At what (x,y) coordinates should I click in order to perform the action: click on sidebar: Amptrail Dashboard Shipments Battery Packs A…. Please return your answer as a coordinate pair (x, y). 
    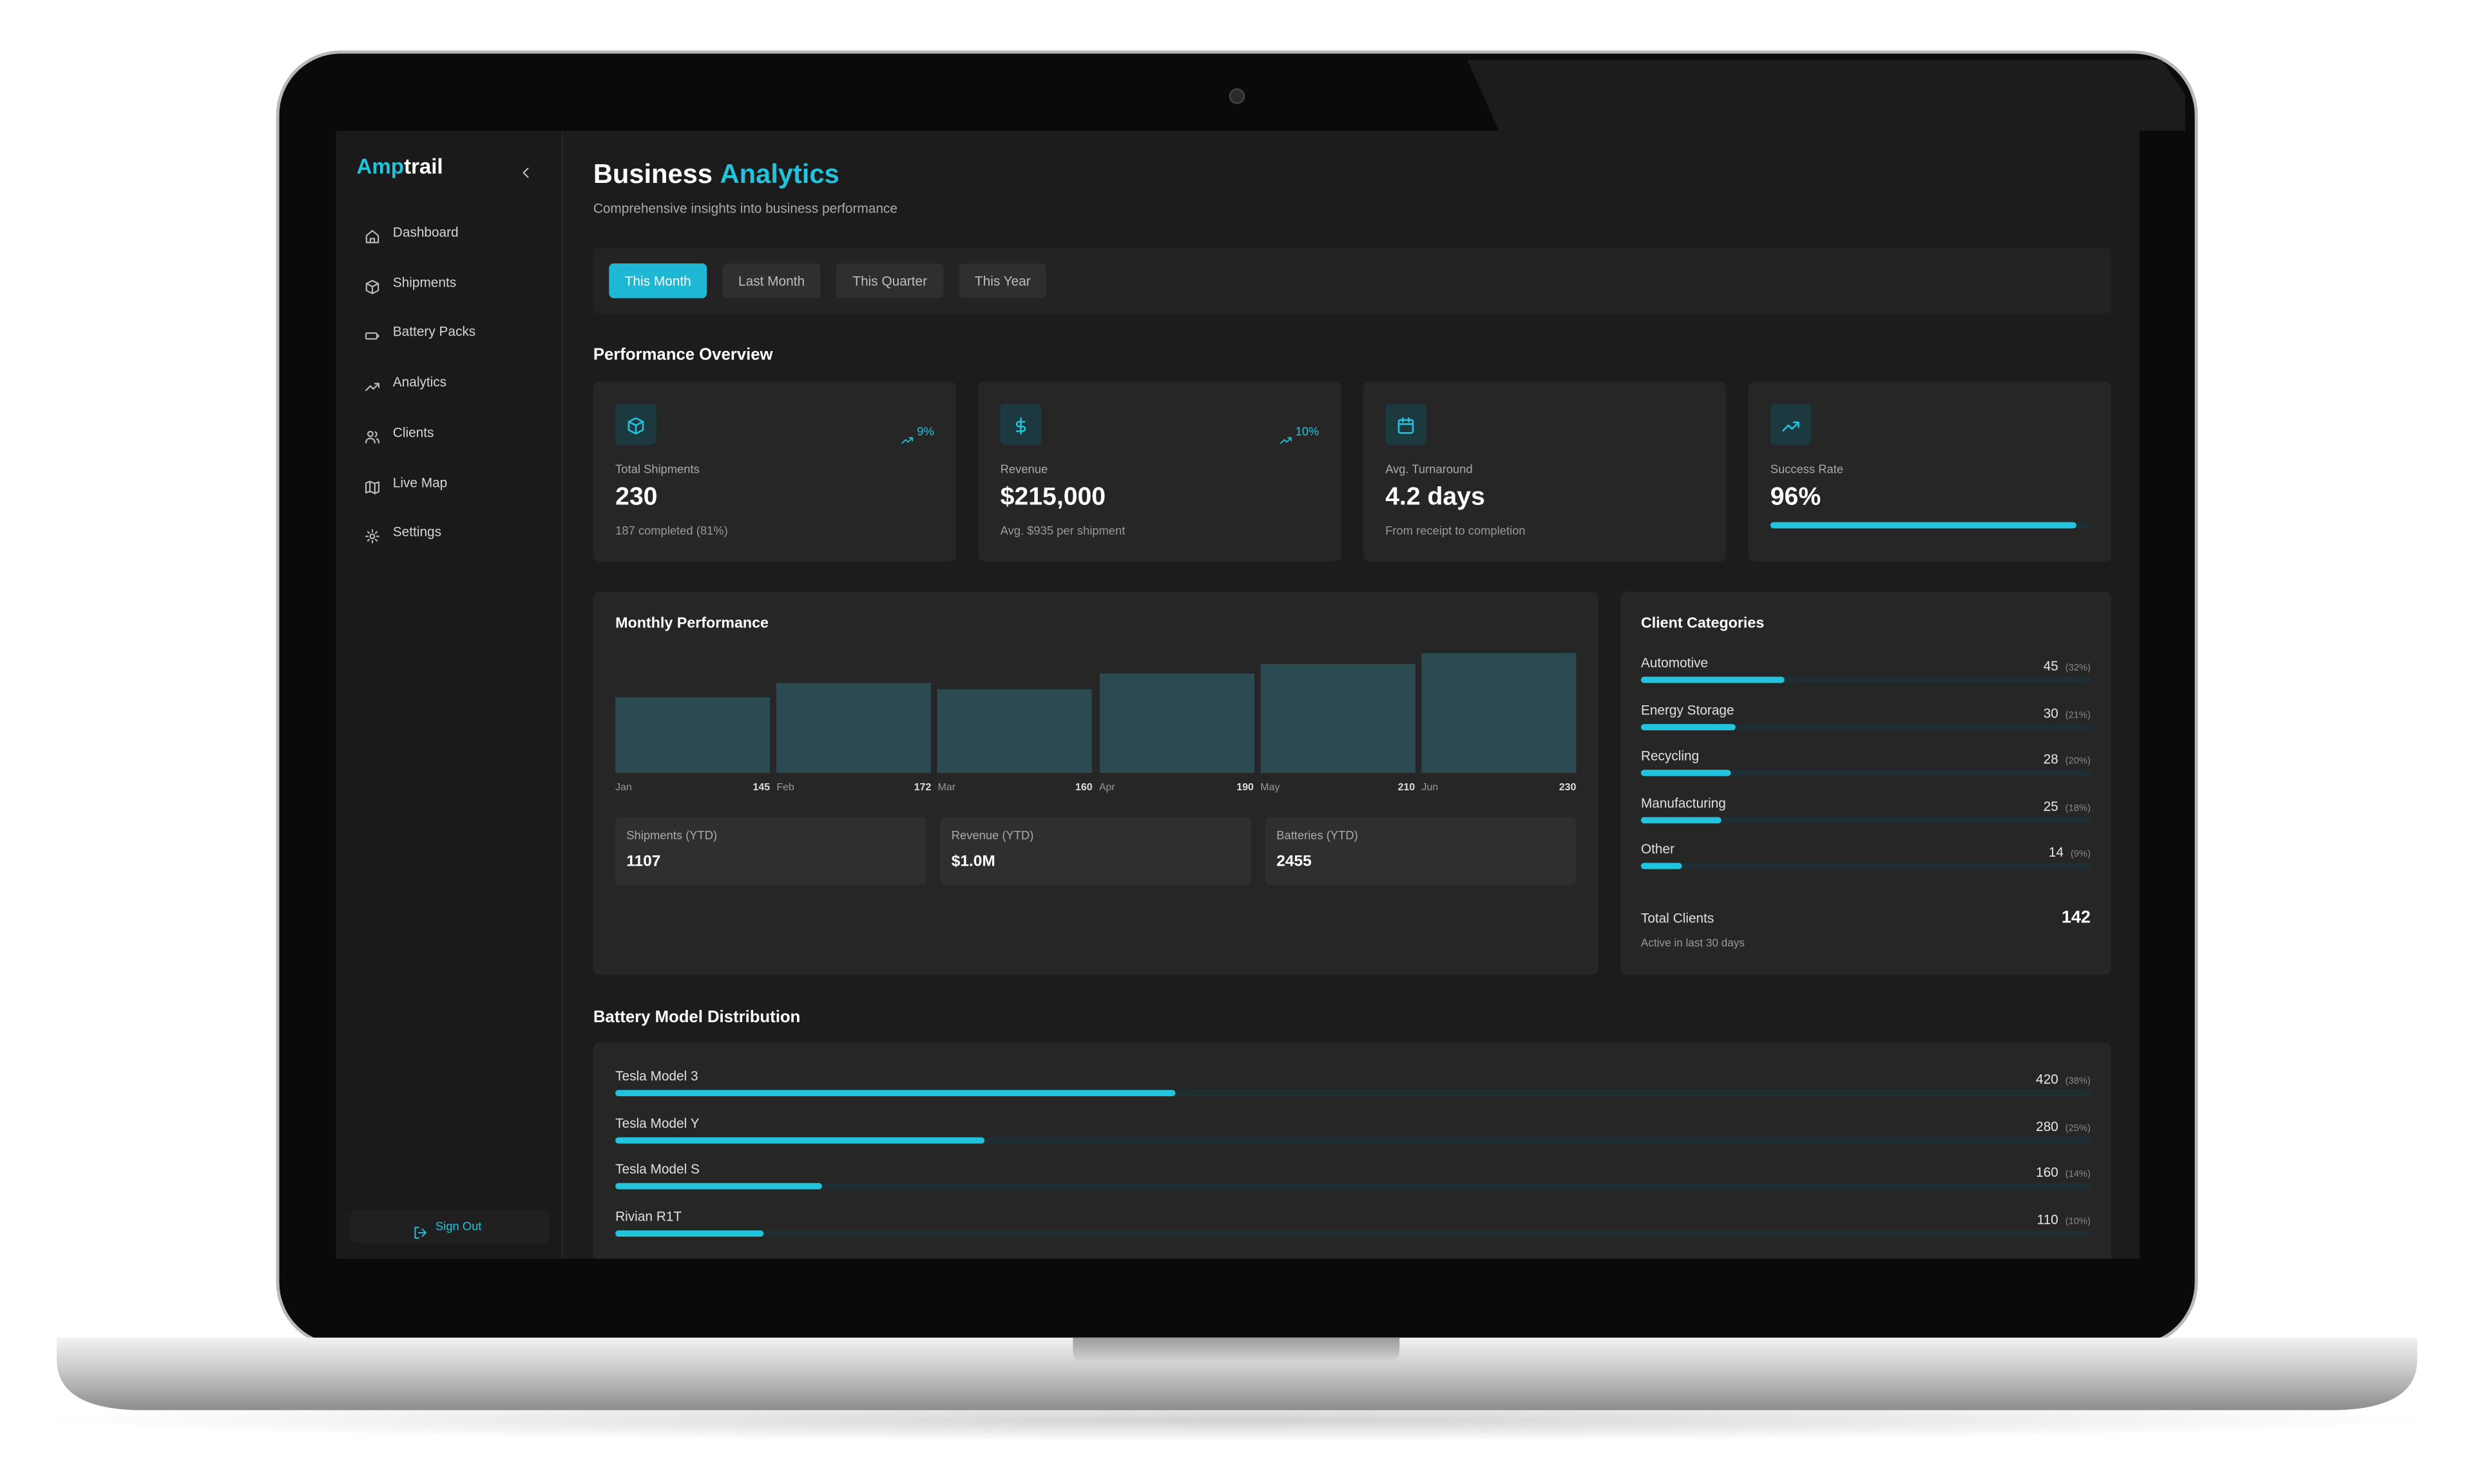
    Looking at the image, I should click on (450, 695).